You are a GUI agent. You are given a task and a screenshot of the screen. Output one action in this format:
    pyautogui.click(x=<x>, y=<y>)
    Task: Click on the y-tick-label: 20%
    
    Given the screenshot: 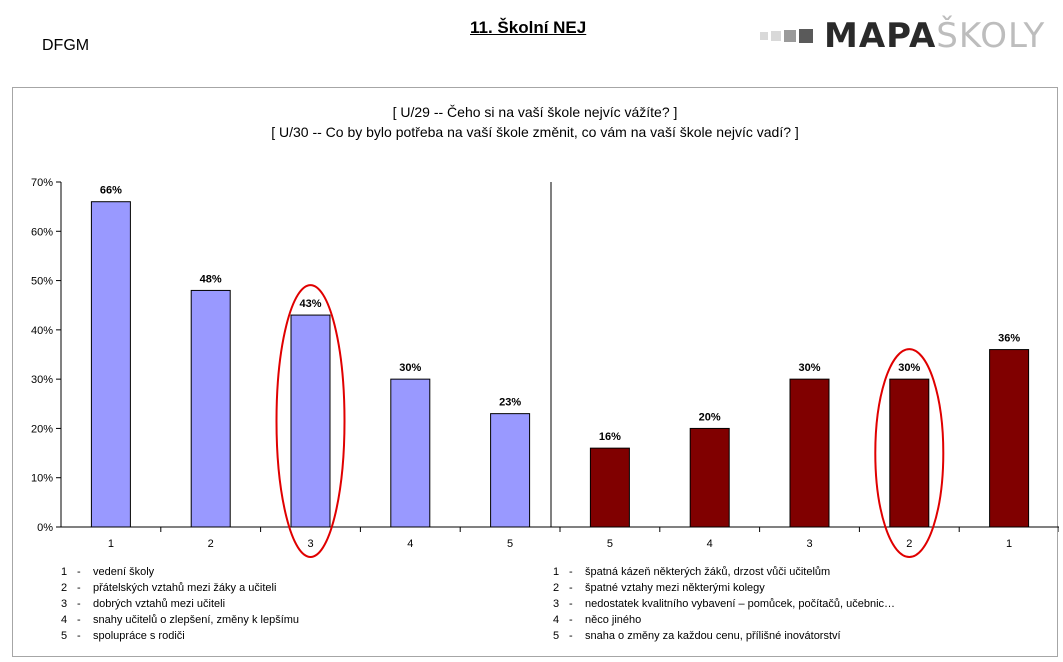 What is the action you would take?
    pyautogui.click(x=42, y=429)
    